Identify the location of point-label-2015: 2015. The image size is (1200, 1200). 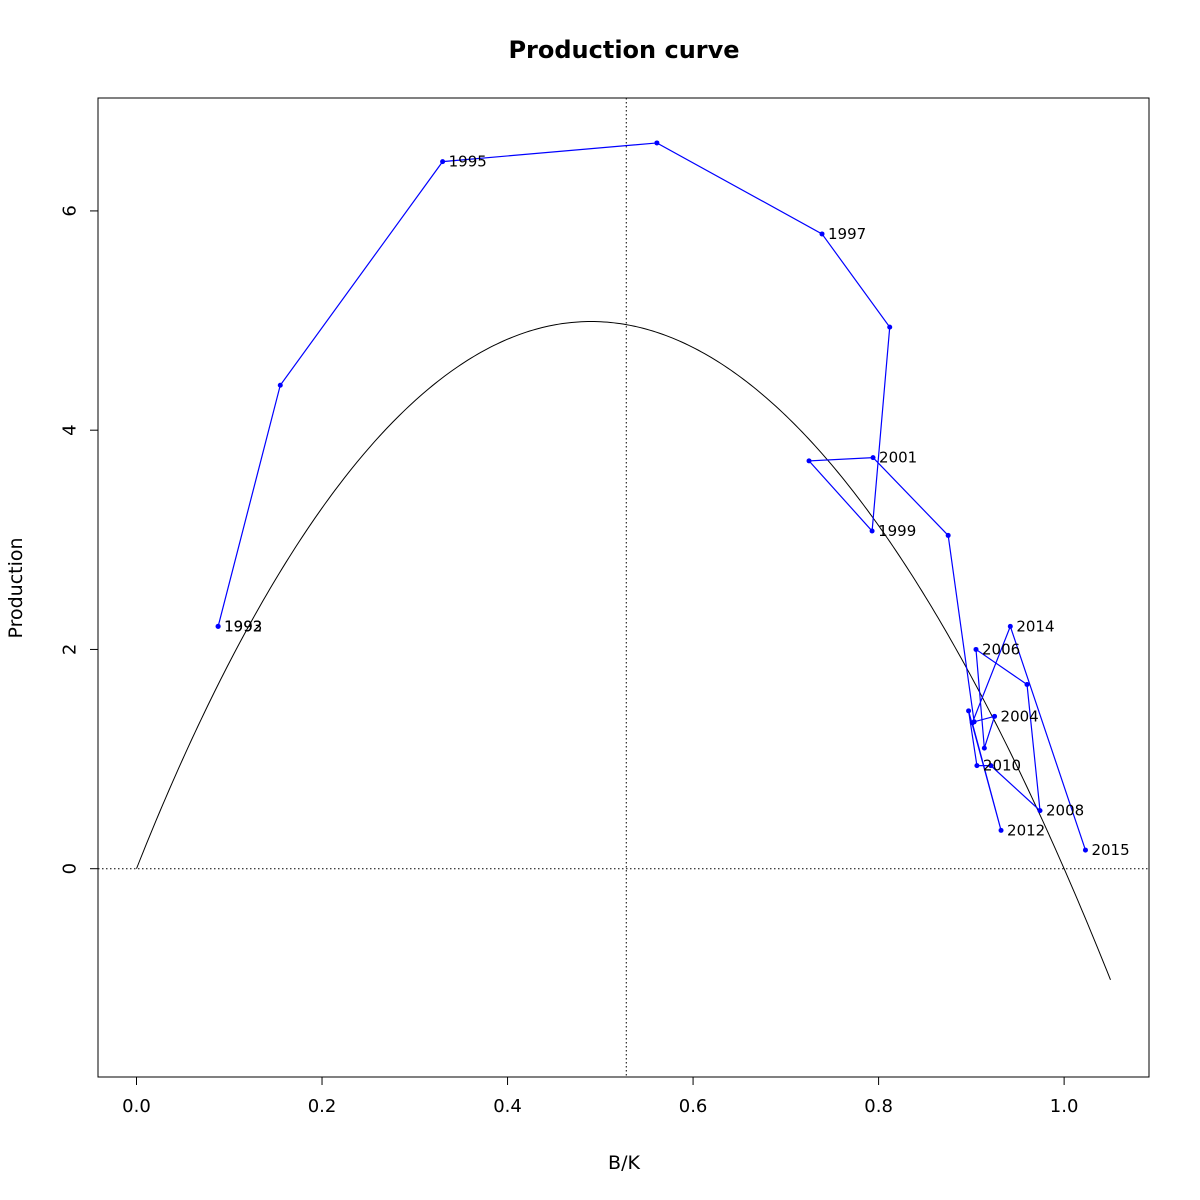
(1110, 850).